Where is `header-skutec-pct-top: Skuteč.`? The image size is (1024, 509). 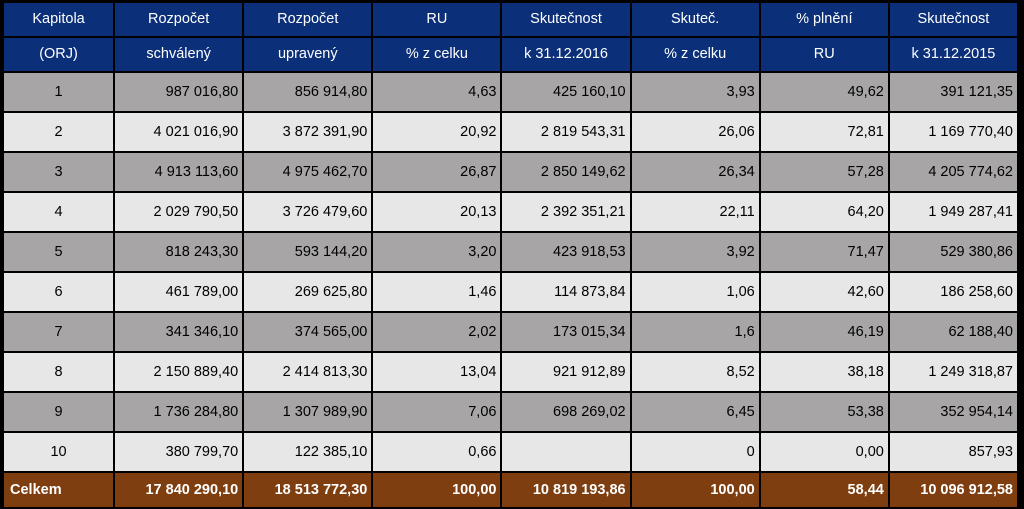 header-skutec-pct-top: Skuteč. is located at coordinates (695, 19).